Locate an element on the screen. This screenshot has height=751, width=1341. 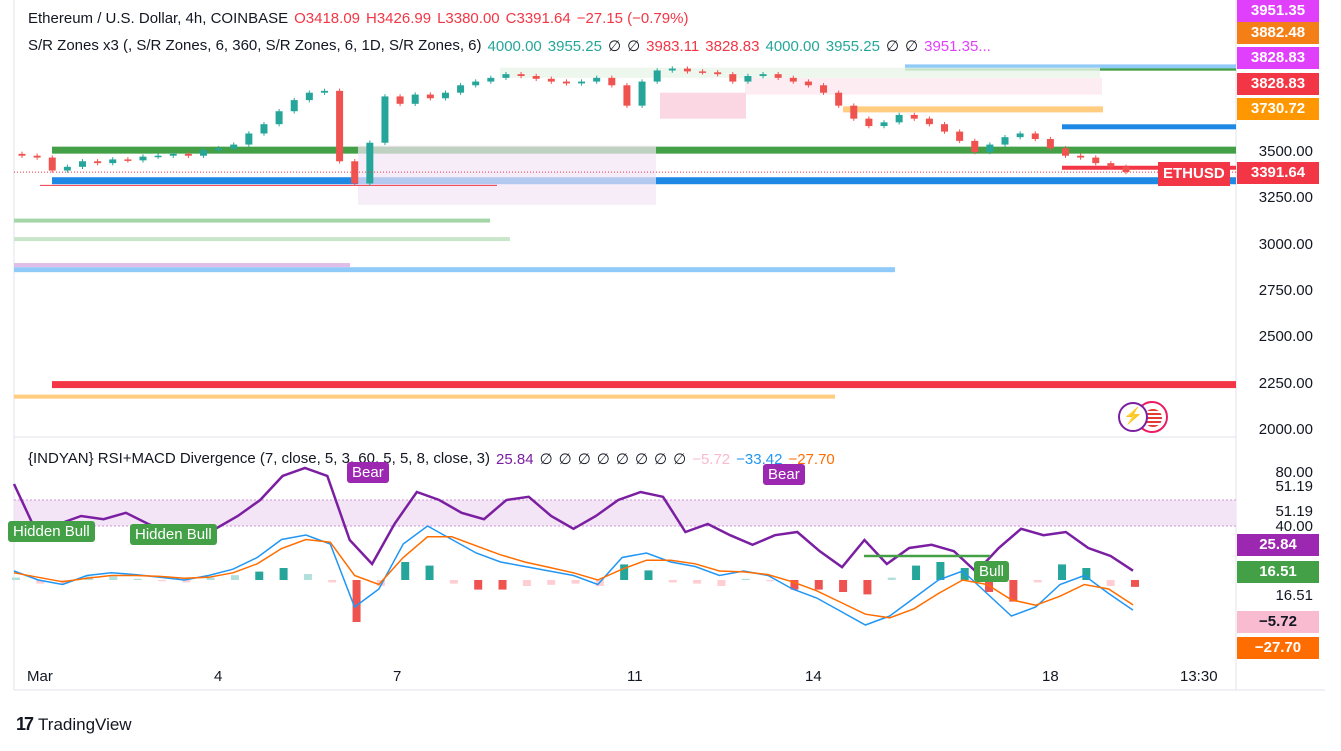
price-badge: 3828.83 is located at coordinates (1278, 84).